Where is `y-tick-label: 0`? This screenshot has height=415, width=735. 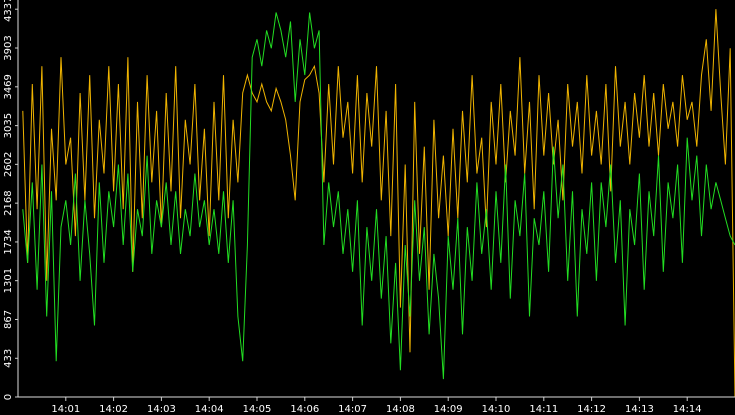 y-tick-label: 0 is located at coordinates (8, 397).